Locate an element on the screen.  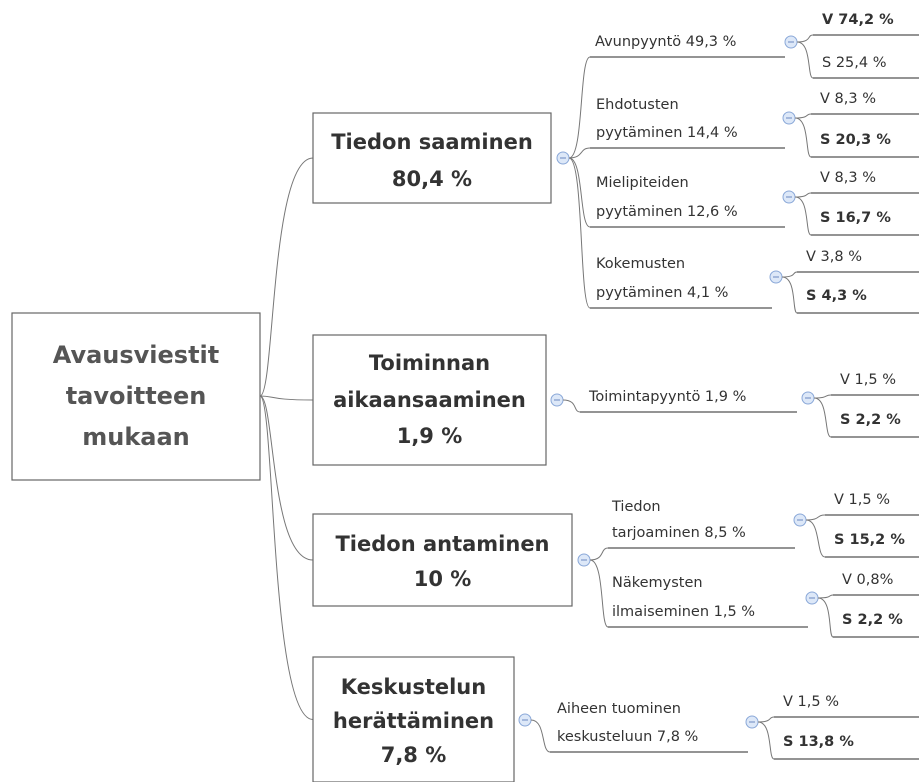
sub-label: Mielipiteiden is located at coordinates (642, 183).